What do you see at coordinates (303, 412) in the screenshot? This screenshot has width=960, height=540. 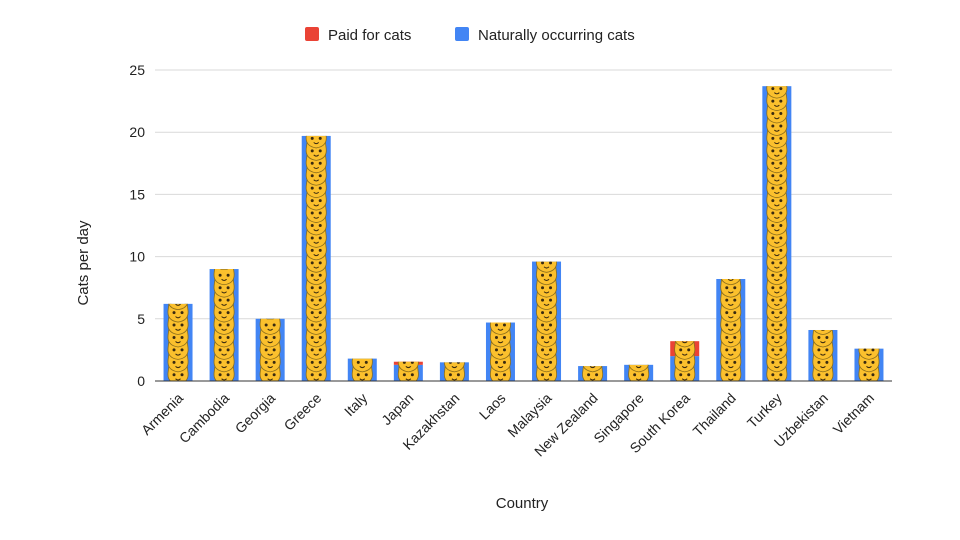 I see `x-tick-label: Greece` at bounding box center [303, 412].